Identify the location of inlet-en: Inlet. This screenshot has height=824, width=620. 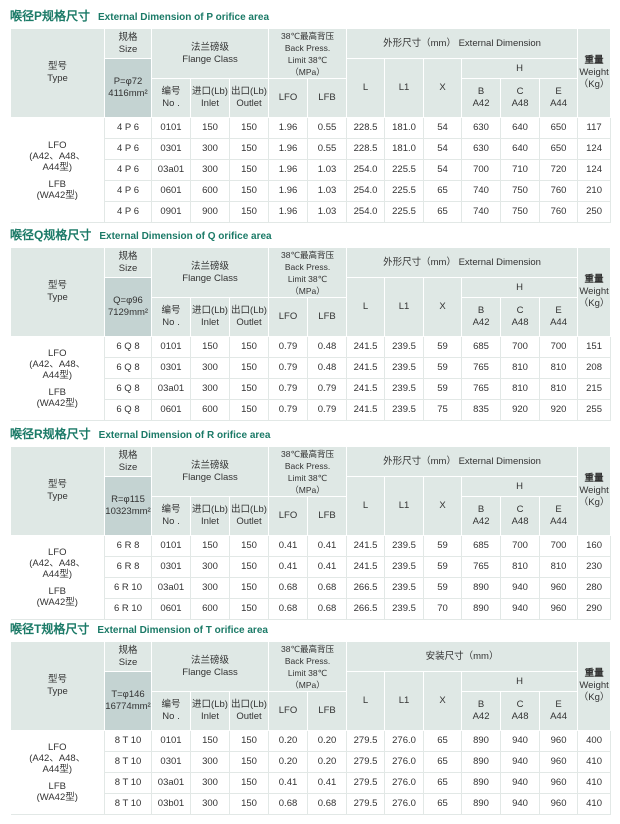
(210, 322).